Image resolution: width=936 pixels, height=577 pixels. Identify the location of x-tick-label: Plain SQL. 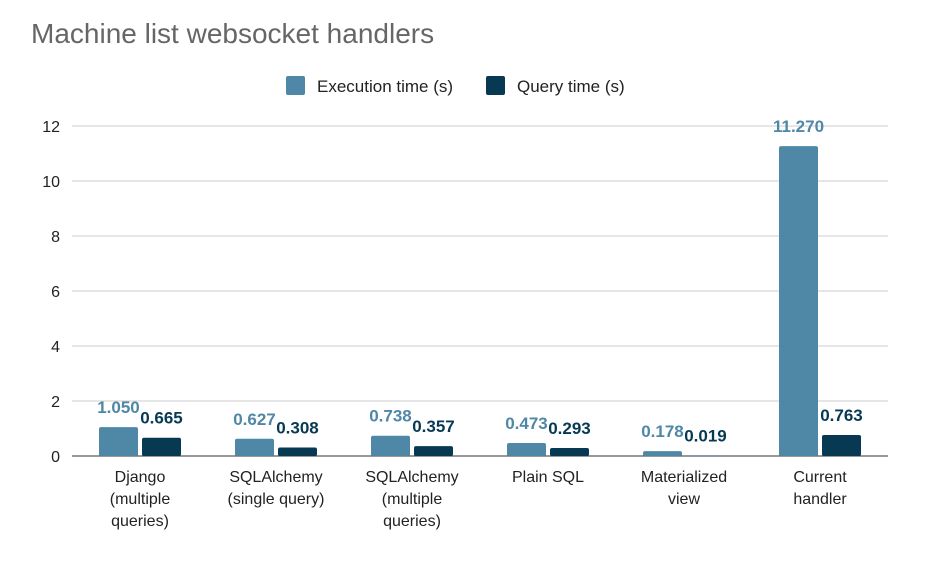
(548, 477).